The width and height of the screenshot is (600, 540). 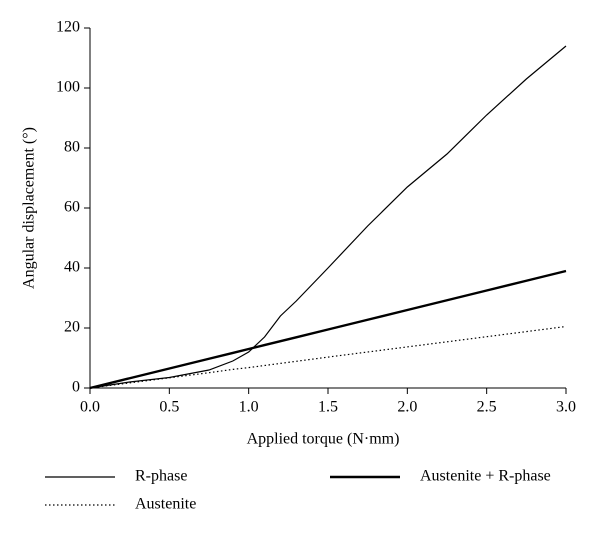 I want to click on legend-label: Austenite, so click(x=165, y=504).